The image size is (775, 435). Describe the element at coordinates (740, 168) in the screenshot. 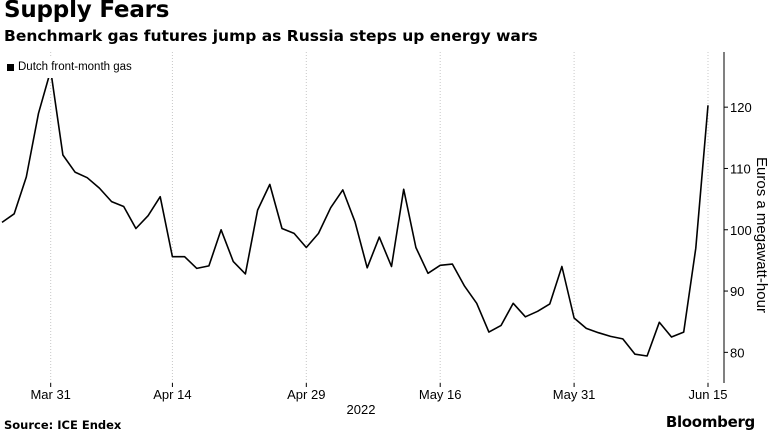

I see `y-tick-label: 110` at that location.